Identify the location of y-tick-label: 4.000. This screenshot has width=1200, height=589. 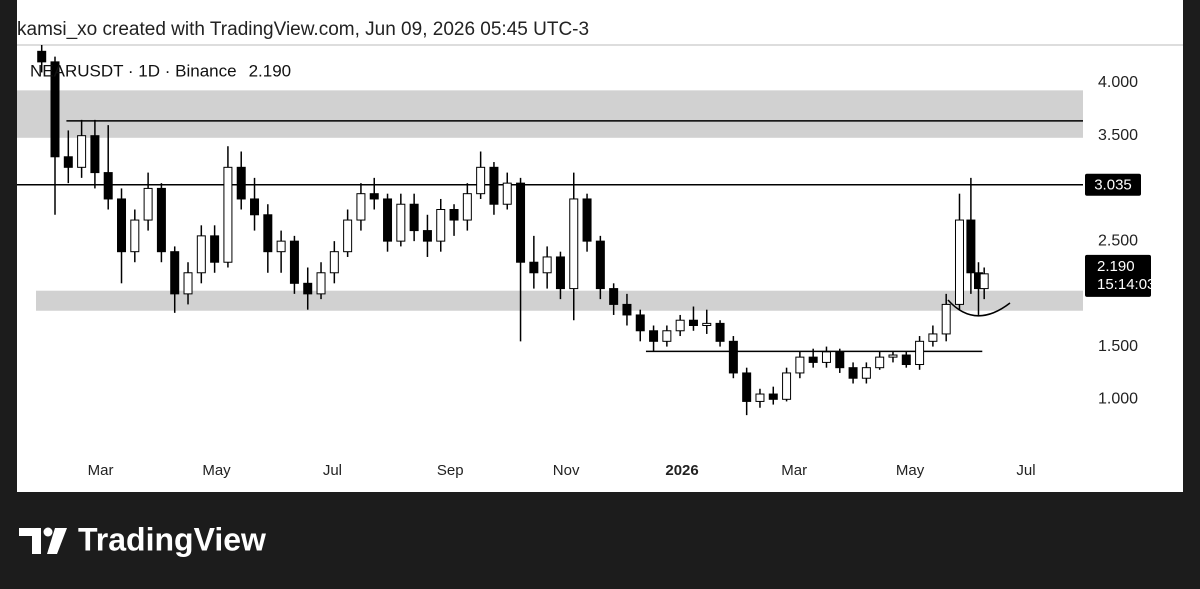
(1118, 82).